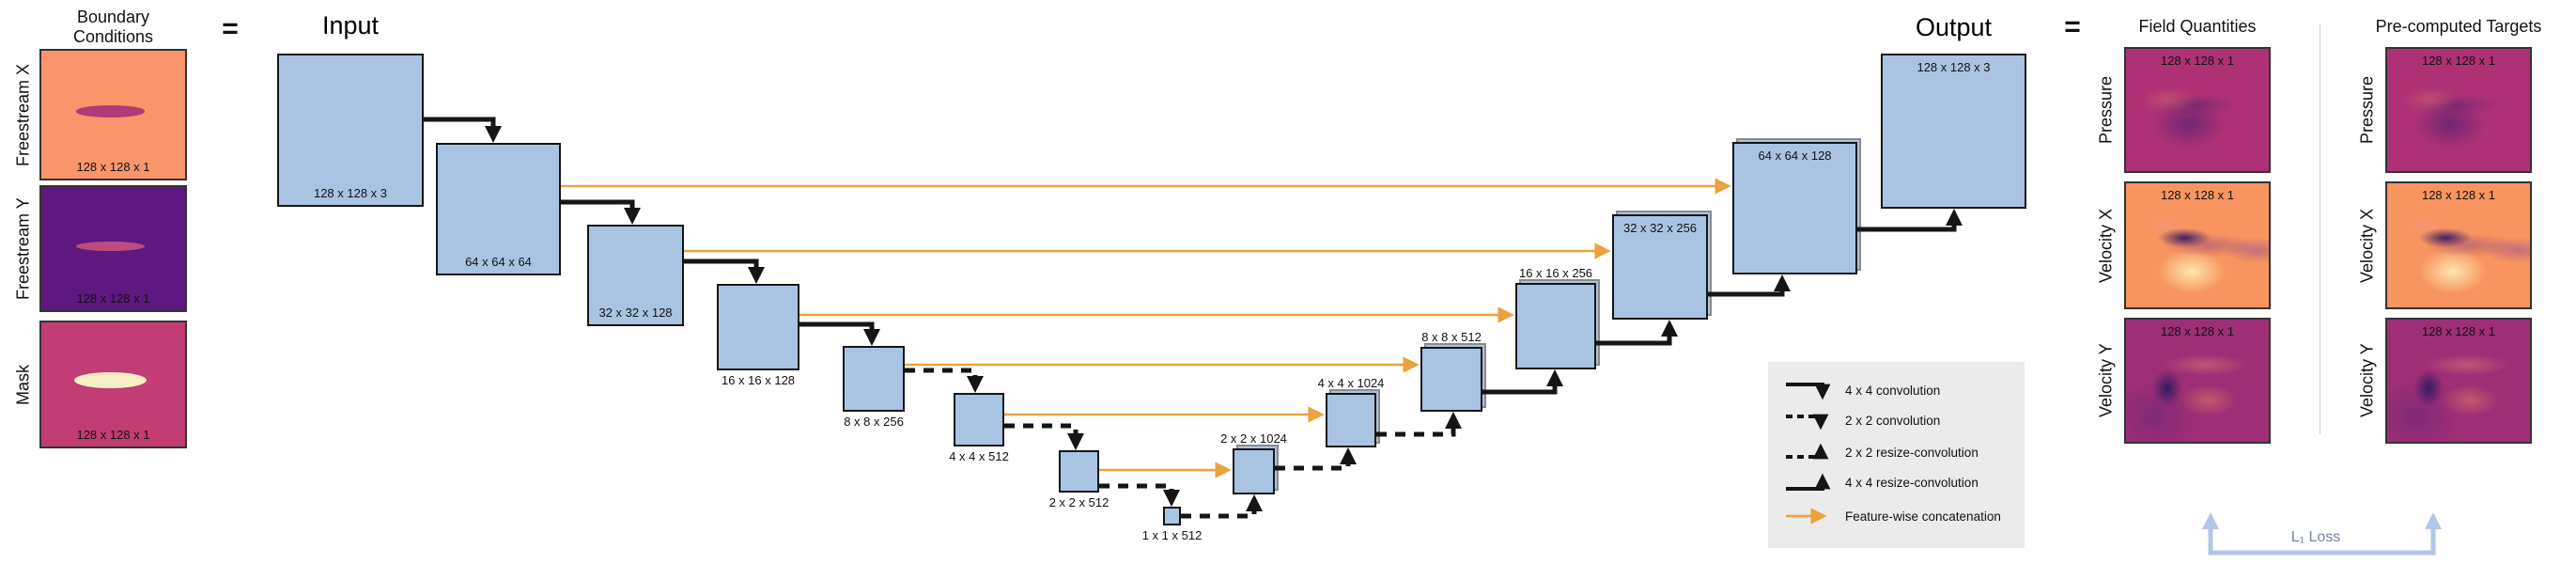  I want to click on tgt-pressure-dims: 128 x 128 x 1, so click(2458, 61).